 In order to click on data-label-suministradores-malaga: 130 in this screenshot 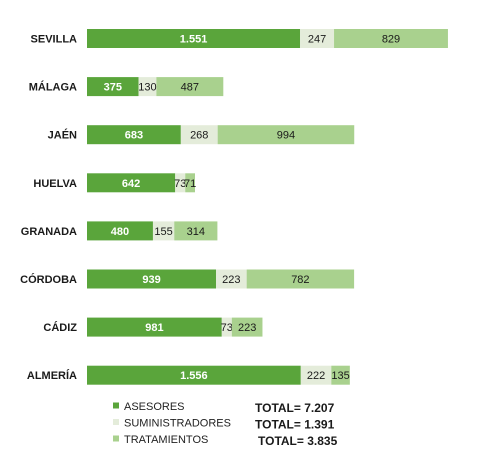, I will do `click(147, 88)`.